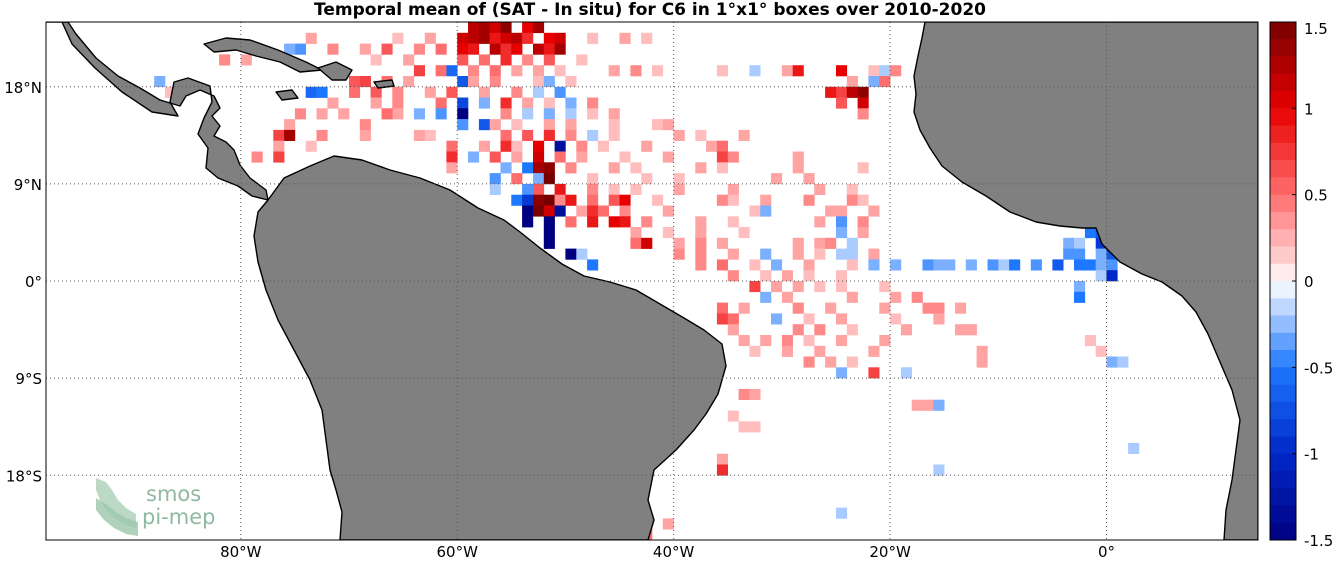  I want to click on puerto-rico-island, so click(384, 84).